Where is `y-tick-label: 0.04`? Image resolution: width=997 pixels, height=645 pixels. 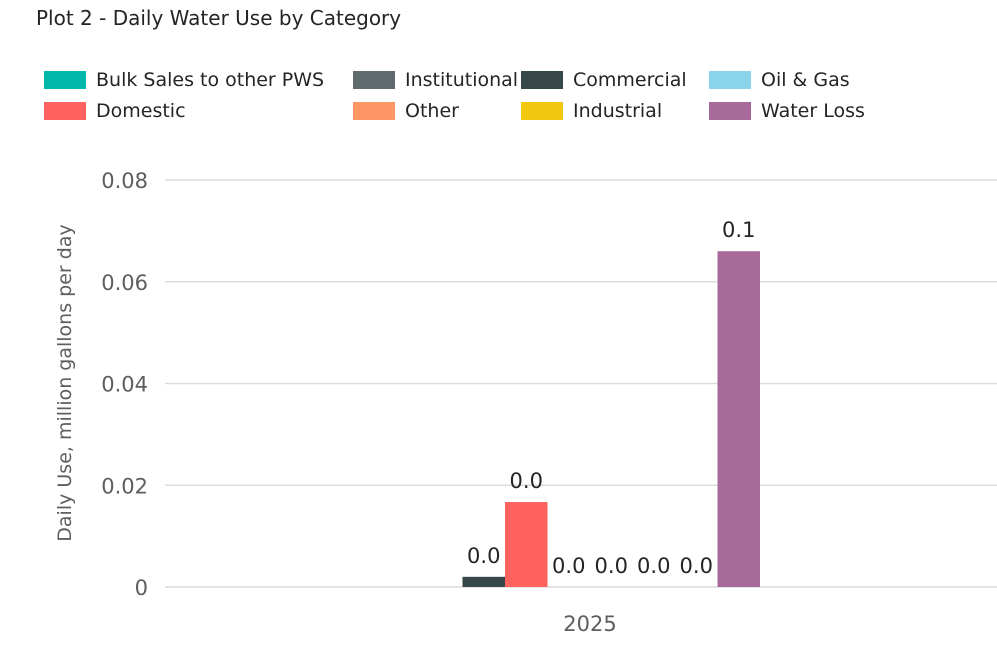
y-tick-label: 0.04 is located at coordinates (124, 385).